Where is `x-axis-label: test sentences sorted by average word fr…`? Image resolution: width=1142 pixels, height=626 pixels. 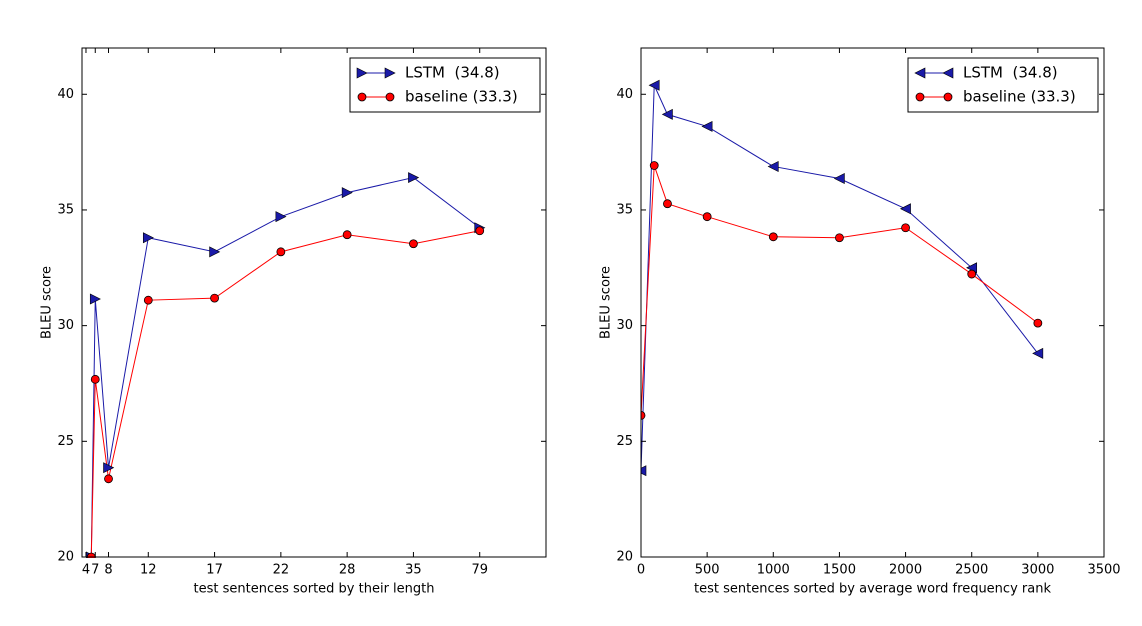
x-axis-label: test sentences sorted by average word fr… is located at coordinates (872, 589).